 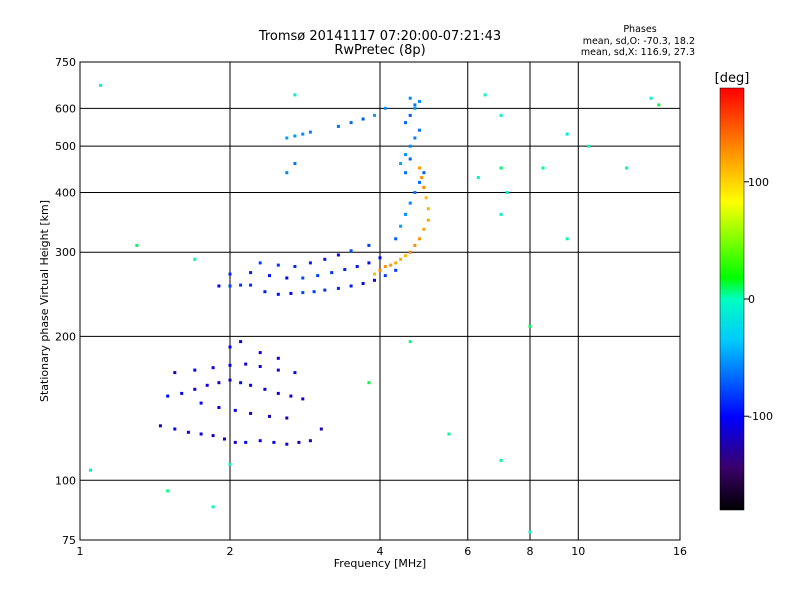 What do you see at coordinates (65, 192) in the screenshot?
I see `y-tick-label: 400` at bounding box center [65, 192].